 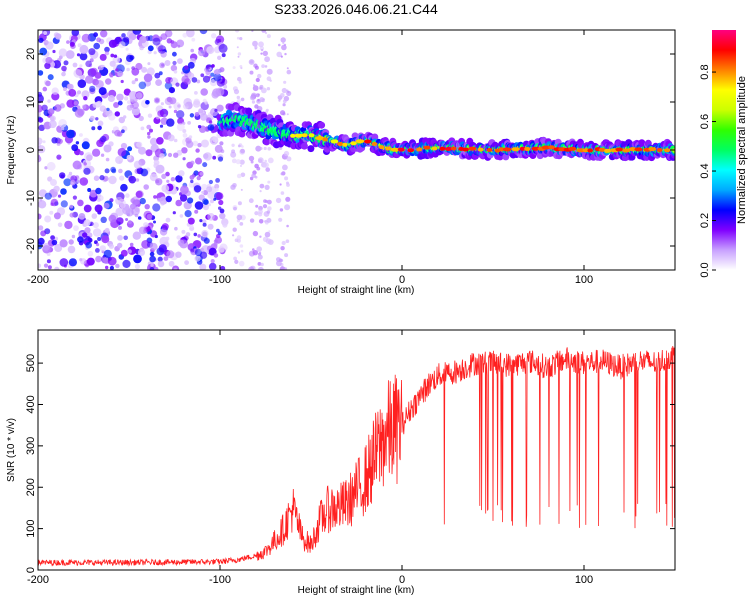 What do you see at coordinates (705, 170) in the screenshot?
I see `colorbar-tick-label: 0.4` at bounding box center [705, 170].